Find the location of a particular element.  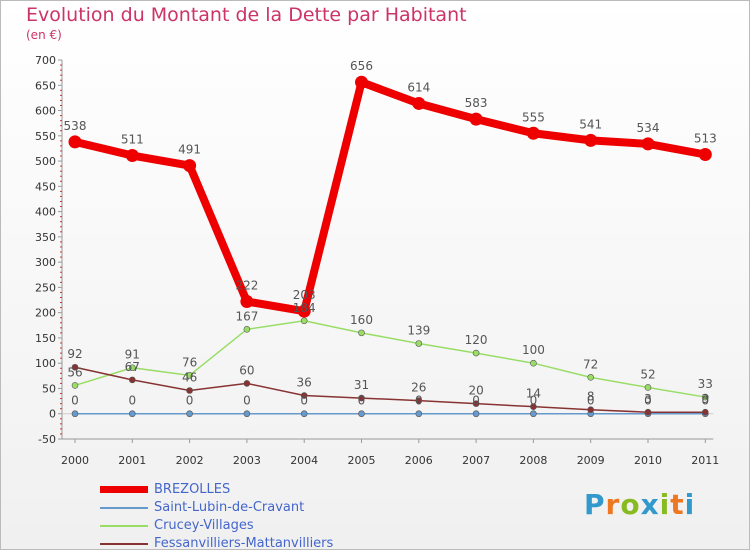

y-tick-label: 0 is located at coordinates (52, 414).